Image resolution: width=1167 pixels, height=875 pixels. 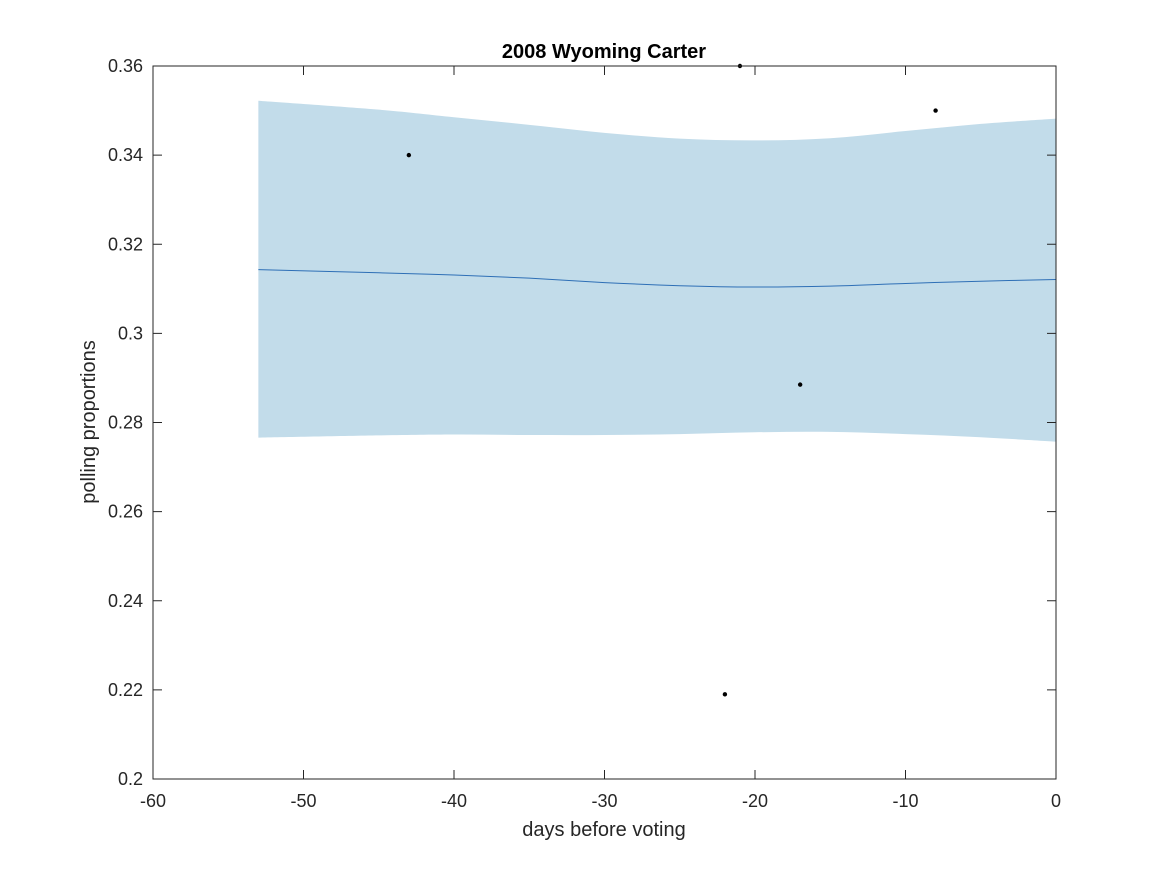 I want to click on y-tick-label: 0.36, so click(x=125, y=66).